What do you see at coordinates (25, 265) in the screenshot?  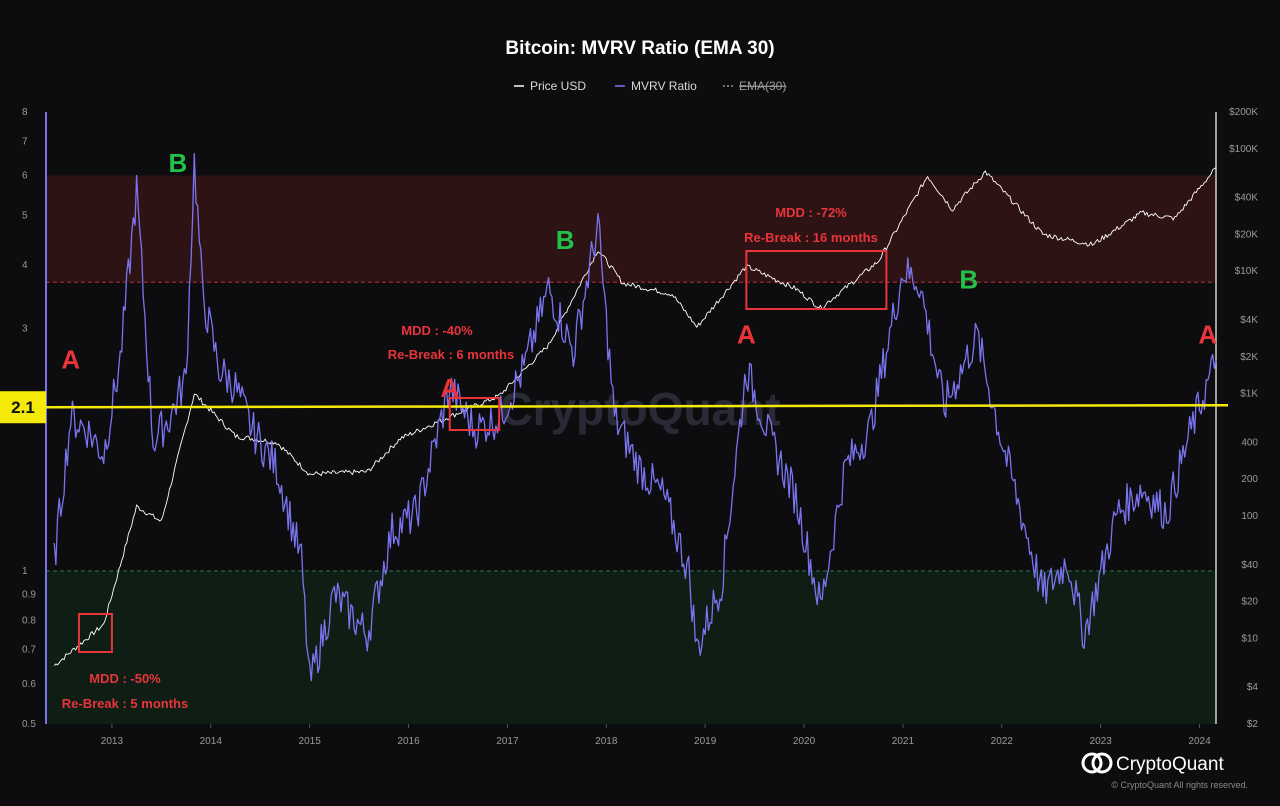 I see `y-left-tick-7: 4` at bounding box center [25, 265].